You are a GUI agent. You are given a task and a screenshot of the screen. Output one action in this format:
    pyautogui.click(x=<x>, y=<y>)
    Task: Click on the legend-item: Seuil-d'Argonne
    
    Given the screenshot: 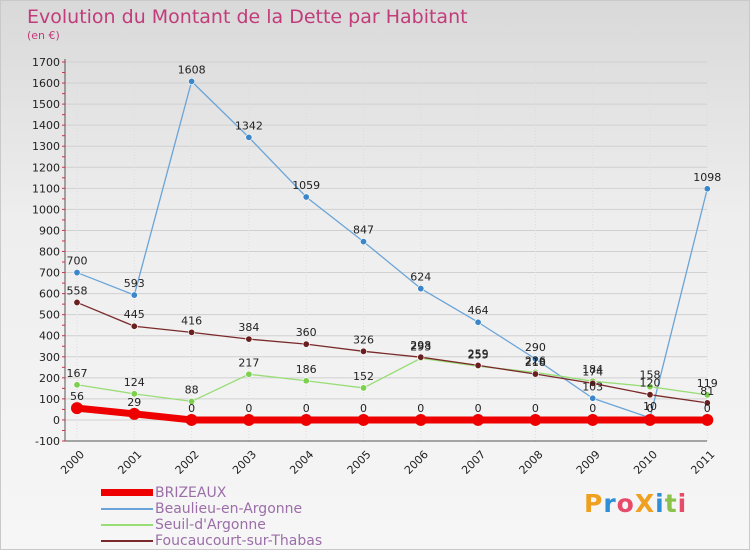 What is the action you would take?
    pyautogui.click(x=231, y=525)
    